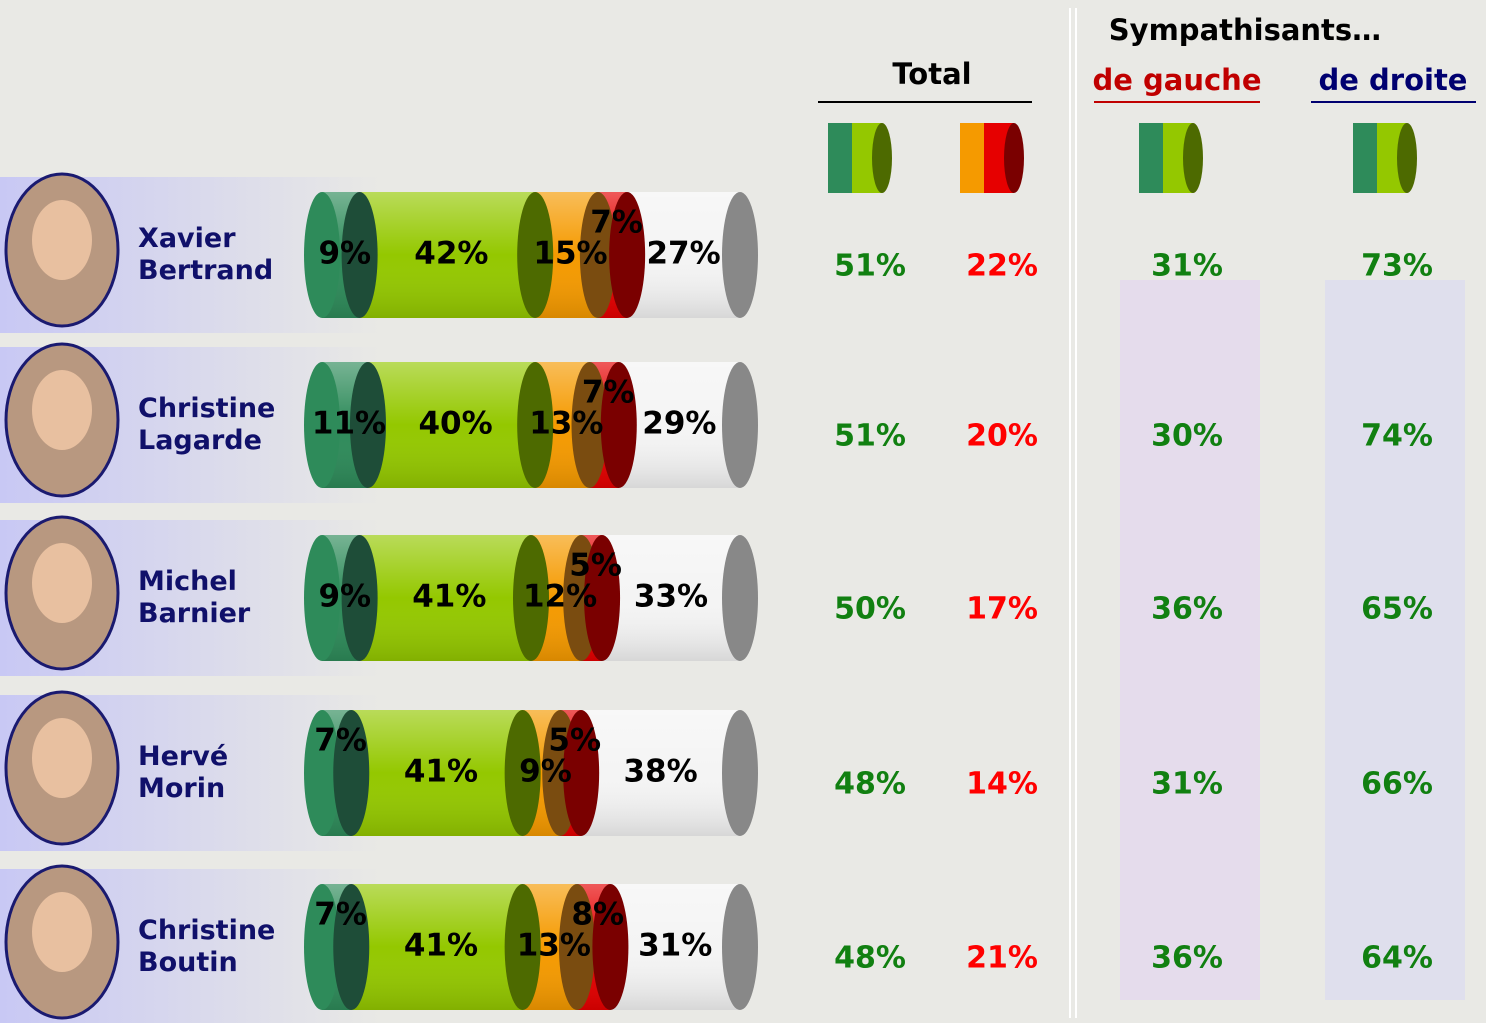 This screenshot has width=1486, height=1023. What do you see at coordinates (1397, 958) in the screenshot?
I see `table-cell: 64%` at bounding box center [1397, 958].